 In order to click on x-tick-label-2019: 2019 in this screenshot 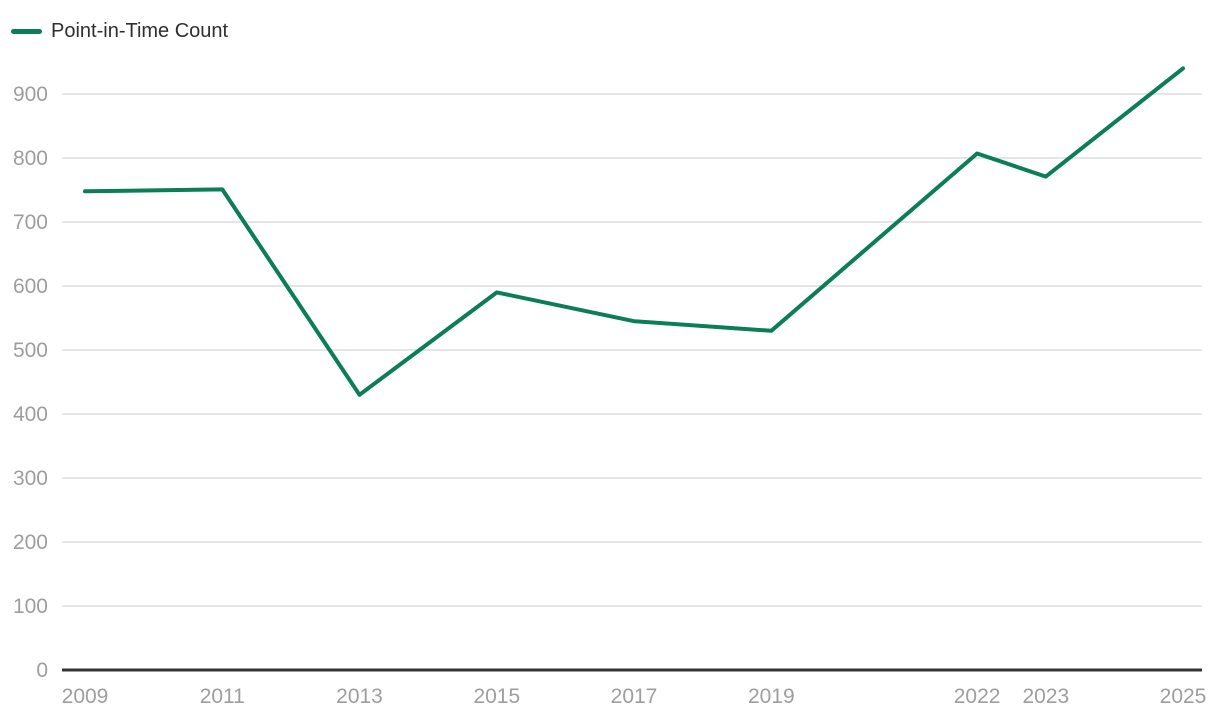, I will do `click(771, 696)`.